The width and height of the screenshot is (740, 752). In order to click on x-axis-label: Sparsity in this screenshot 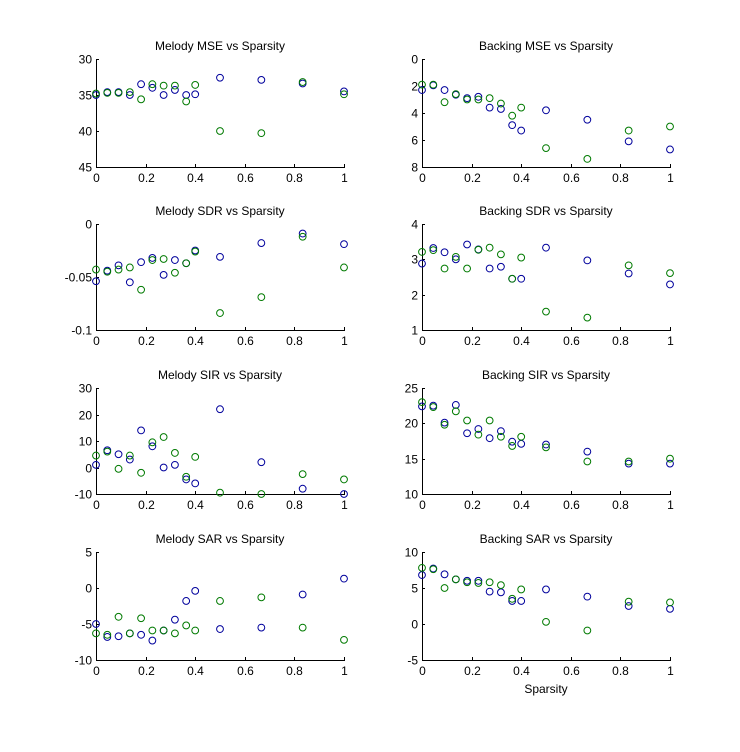, I will do `click(545, 689)`.